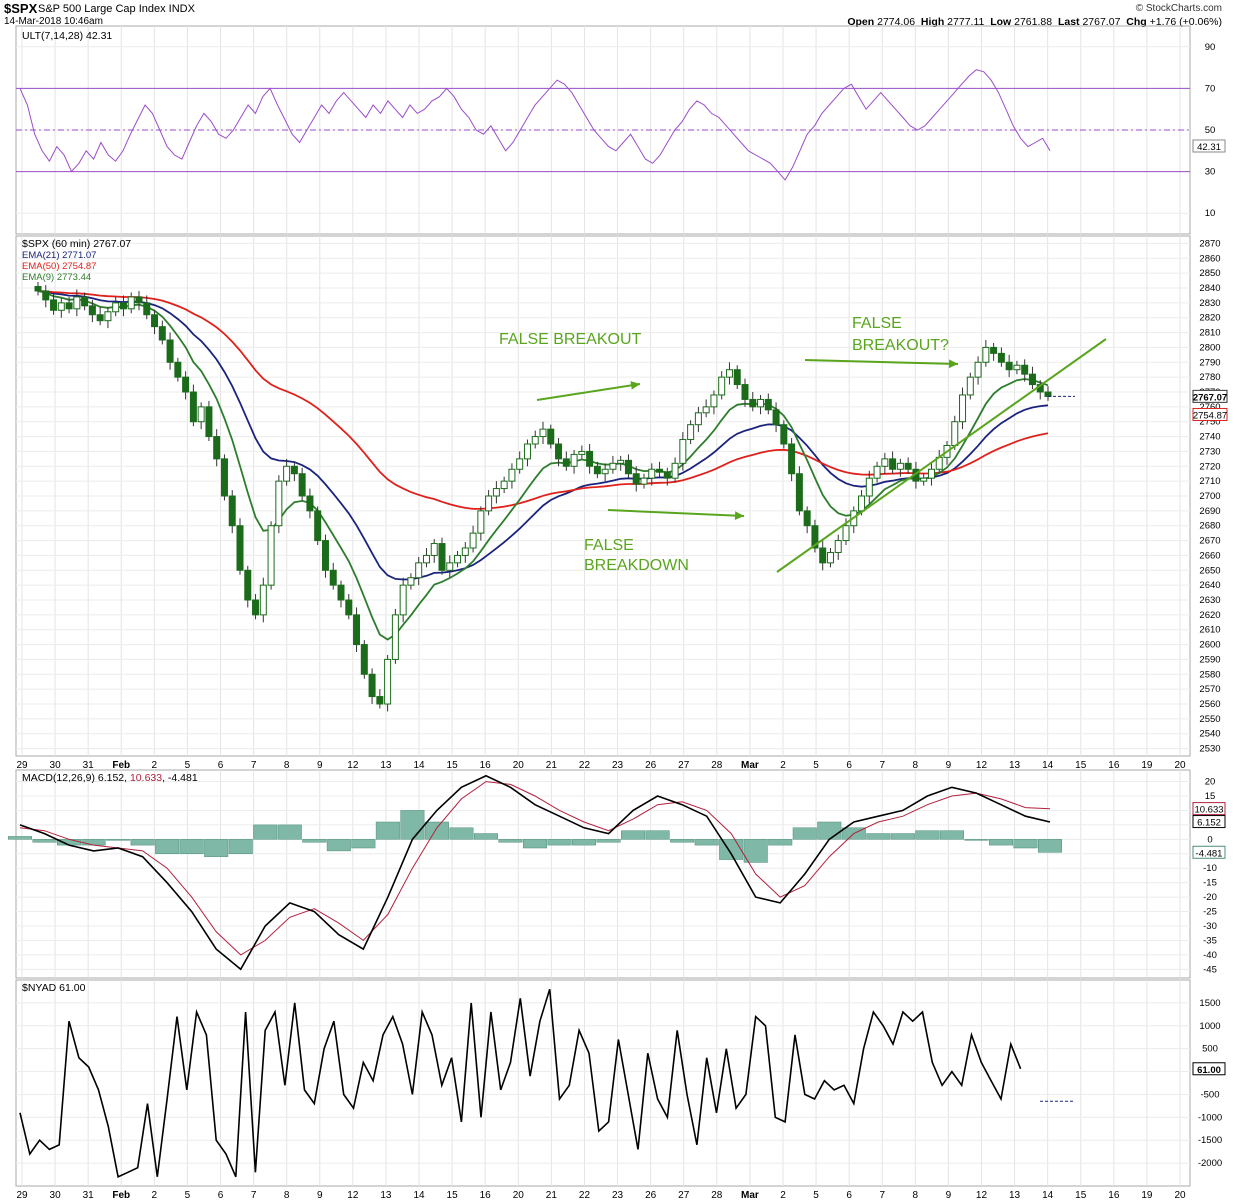  Describe the element at coordinates (254, 765) in the screenshot. I see `x-tick-label: 7` at that location.